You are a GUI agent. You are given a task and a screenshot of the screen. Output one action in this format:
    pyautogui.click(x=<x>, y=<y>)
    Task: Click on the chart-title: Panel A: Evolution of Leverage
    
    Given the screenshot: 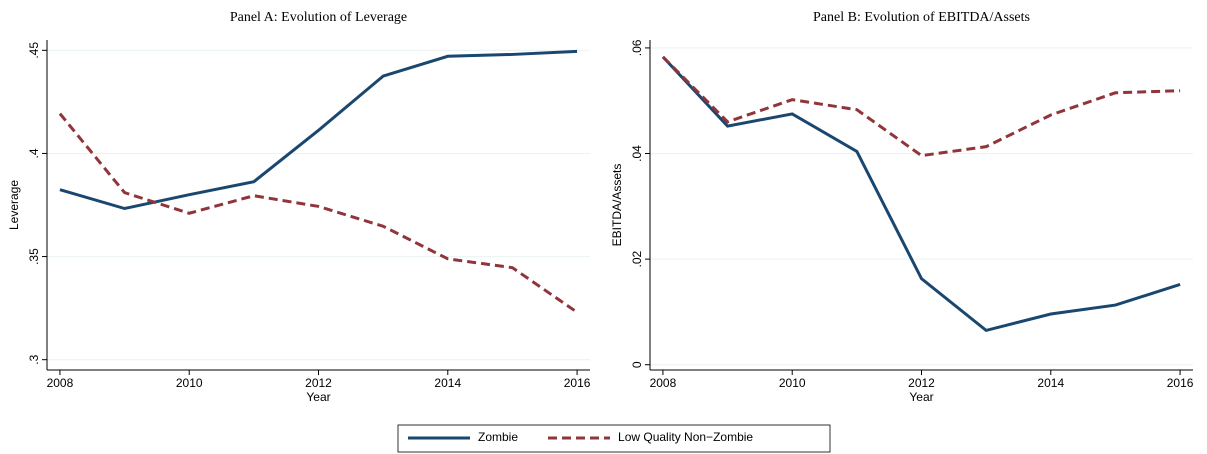 What is the action you would take?
    pyautogui.click(x=318, y=17)
    